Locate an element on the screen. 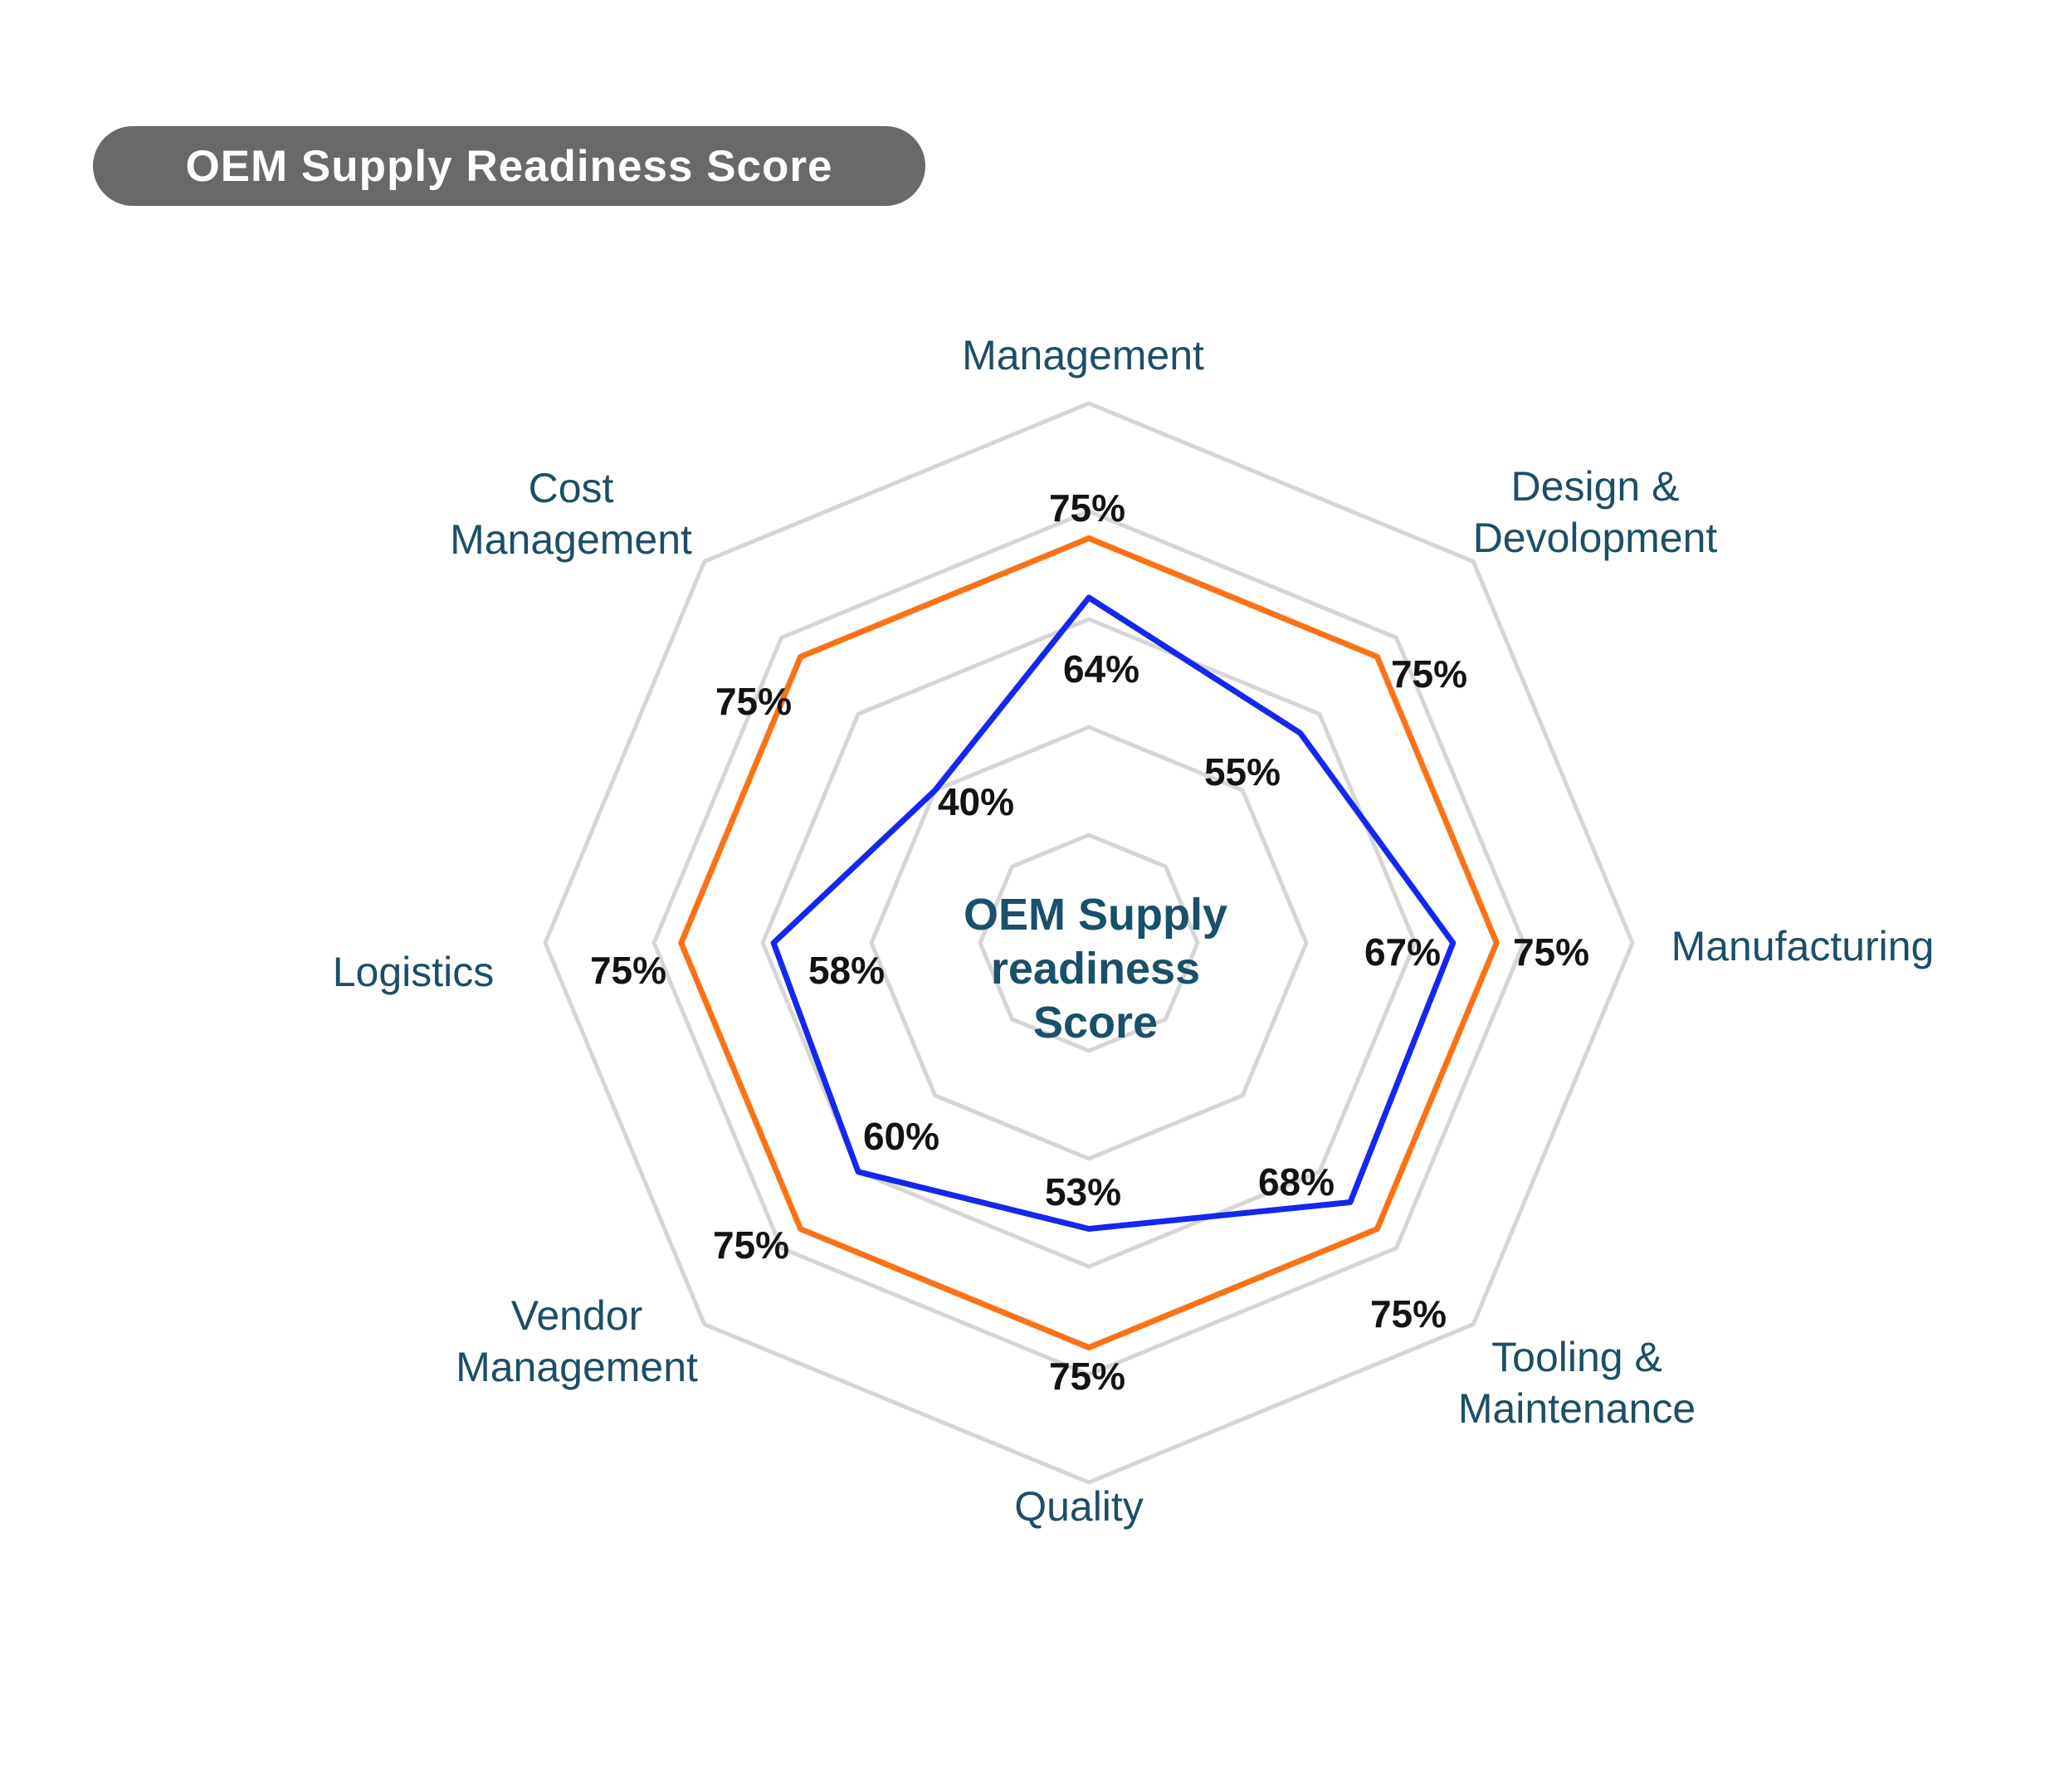 Image resolution: width=2069 pixels, height=1792 pixels. value-label-score-design-devolopment: 55% is located at coordinates (1242, 771).